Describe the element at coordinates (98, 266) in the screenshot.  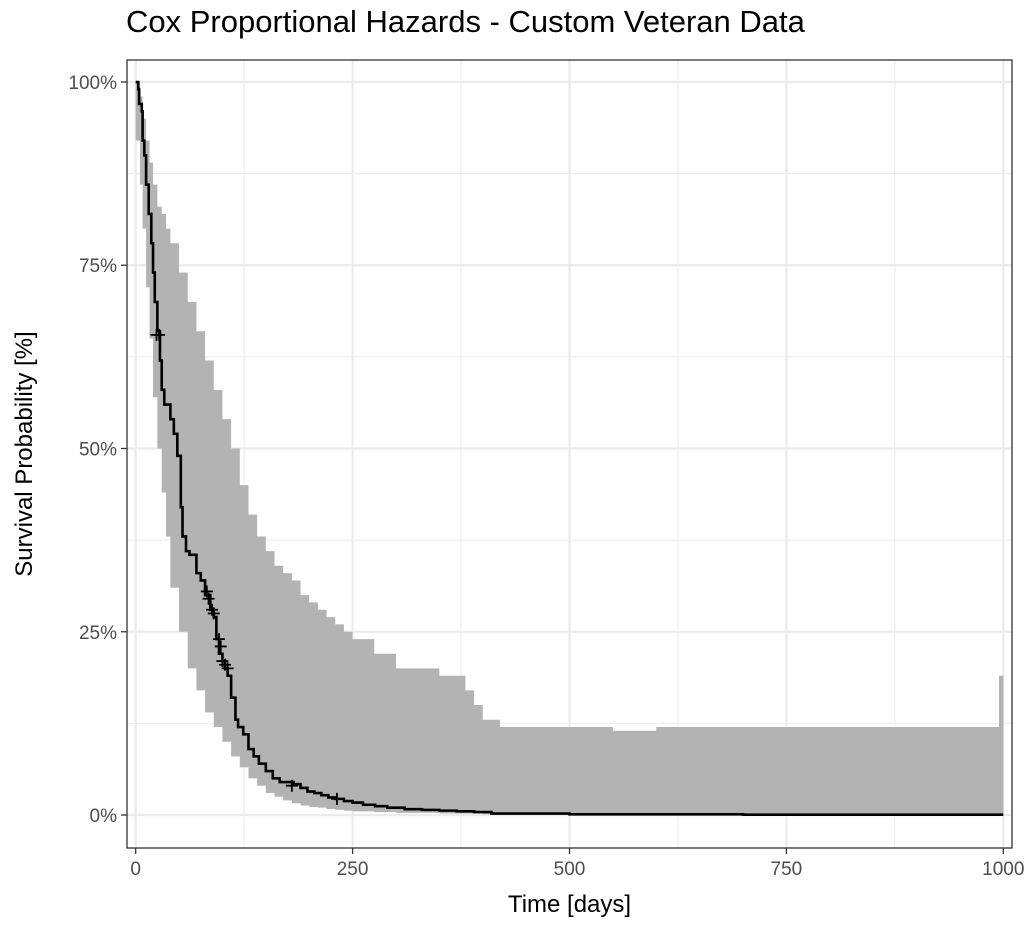
I see `y-tick-label: 75%` at that location.